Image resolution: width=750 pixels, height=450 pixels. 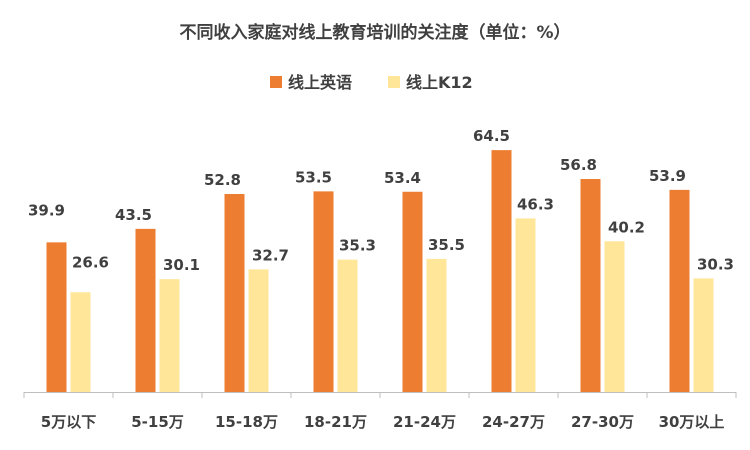 I want to click on data-label-english-6: 56.8, so click(x=578, y=165).